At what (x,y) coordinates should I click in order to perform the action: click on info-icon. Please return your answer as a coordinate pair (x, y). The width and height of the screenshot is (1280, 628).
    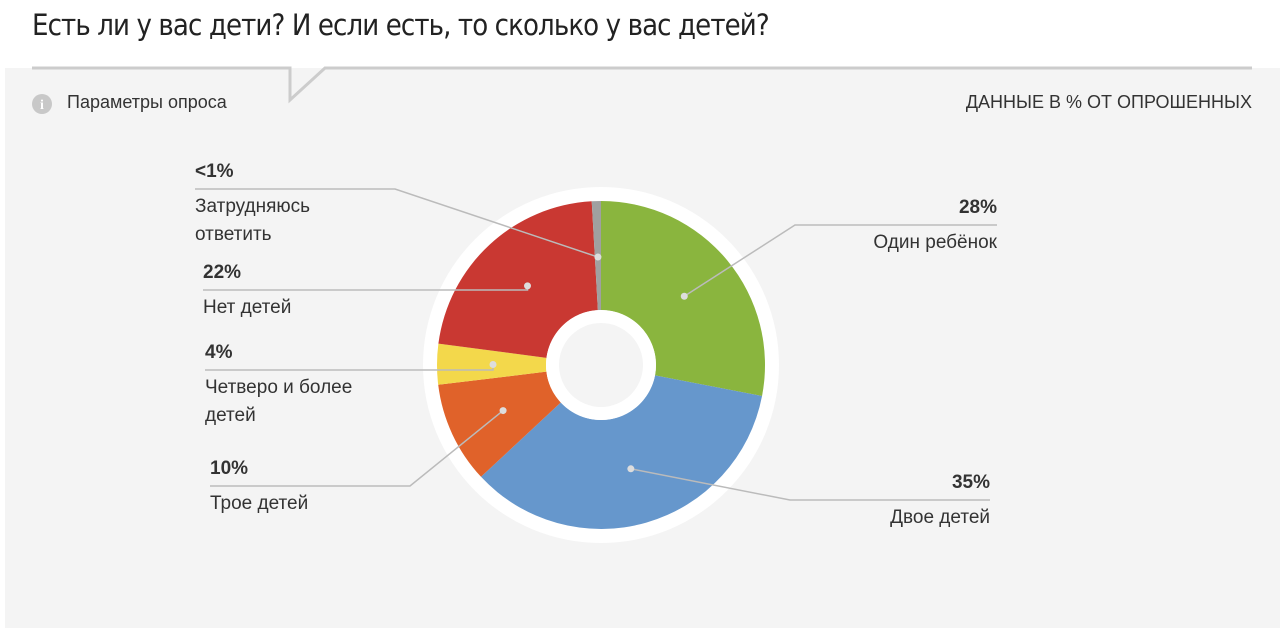
    Looking at the image, I should click on (42, 104).